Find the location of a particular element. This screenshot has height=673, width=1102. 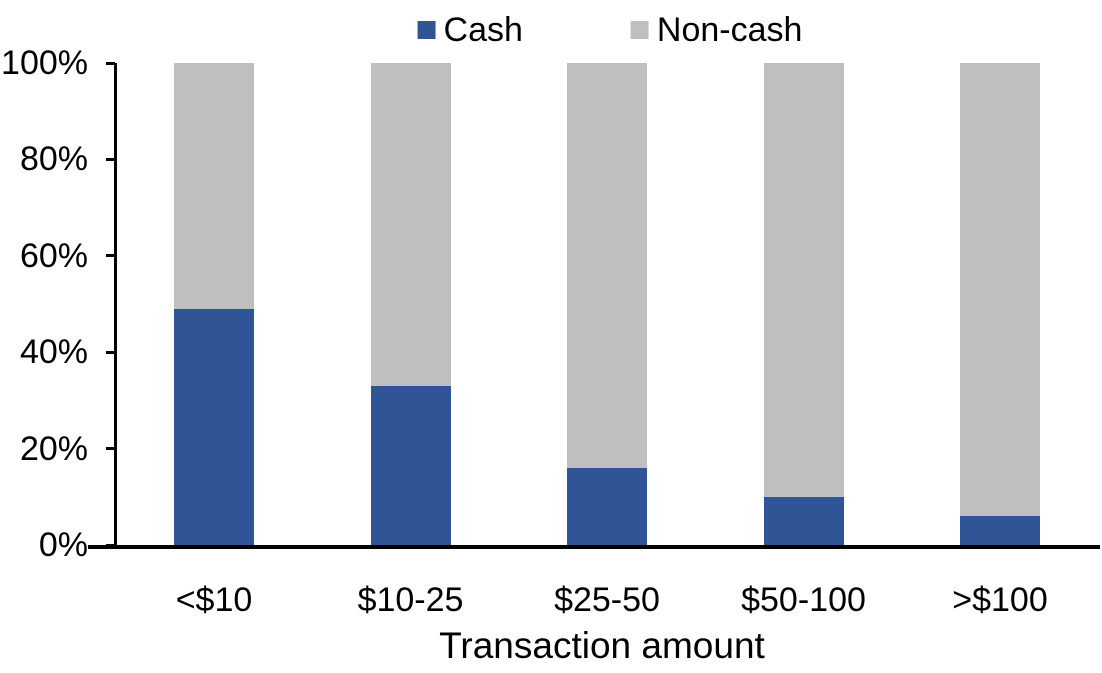

legend-label-cash: Cash is located at coordinates (483, 30).